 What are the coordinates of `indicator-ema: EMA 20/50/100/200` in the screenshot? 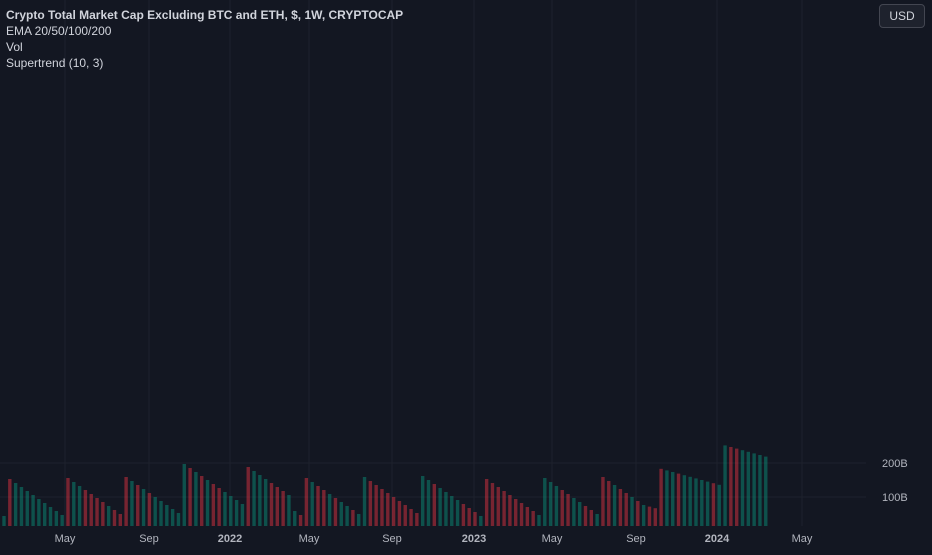 It's located at (59, 31).